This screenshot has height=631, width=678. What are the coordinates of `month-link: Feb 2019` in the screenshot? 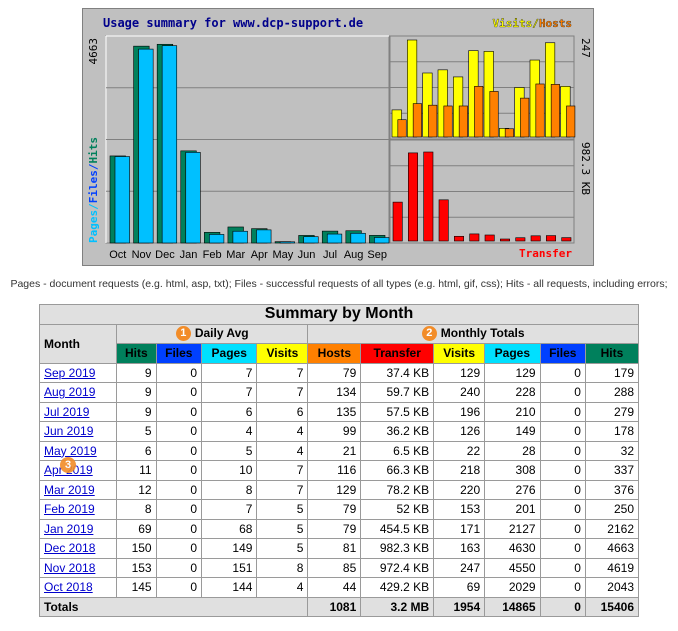 It's located at (69, 509).